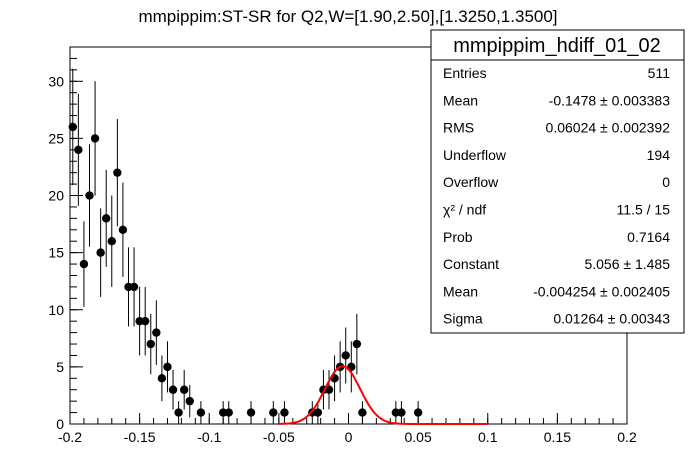 The width and height of the screenshot is (696, 472). What do you see at coordinates (56, 81) in the screenshot?
I see `y-tick-label: 30` at bounding box center [56, 81].